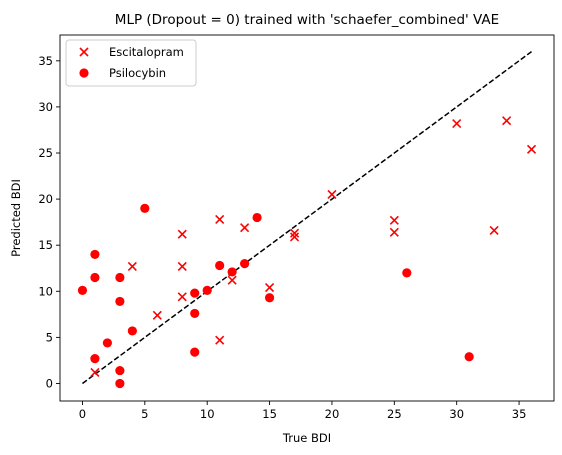 The width and height of the screenshot is (562, 455). What do you see at coordinates (45, 291) in the screenshot?
I see `y-tick-label: 10` at bounding box center [45, 291].